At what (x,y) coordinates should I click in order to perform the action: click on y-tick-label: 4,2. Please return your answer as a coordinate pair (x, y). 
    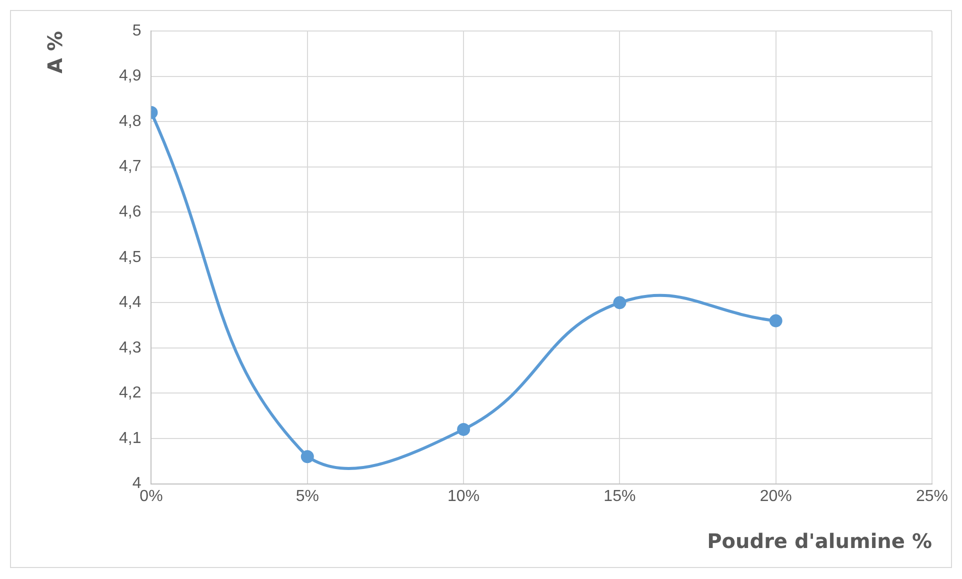
    Looking at the image, I should click on (130, 393).